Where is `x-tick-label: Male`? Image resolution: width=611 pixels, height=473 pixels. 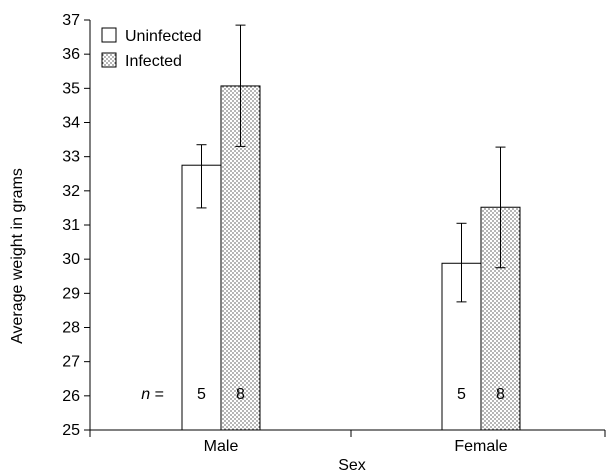 x-tick-label: Male is located at coordinates (221, 446).